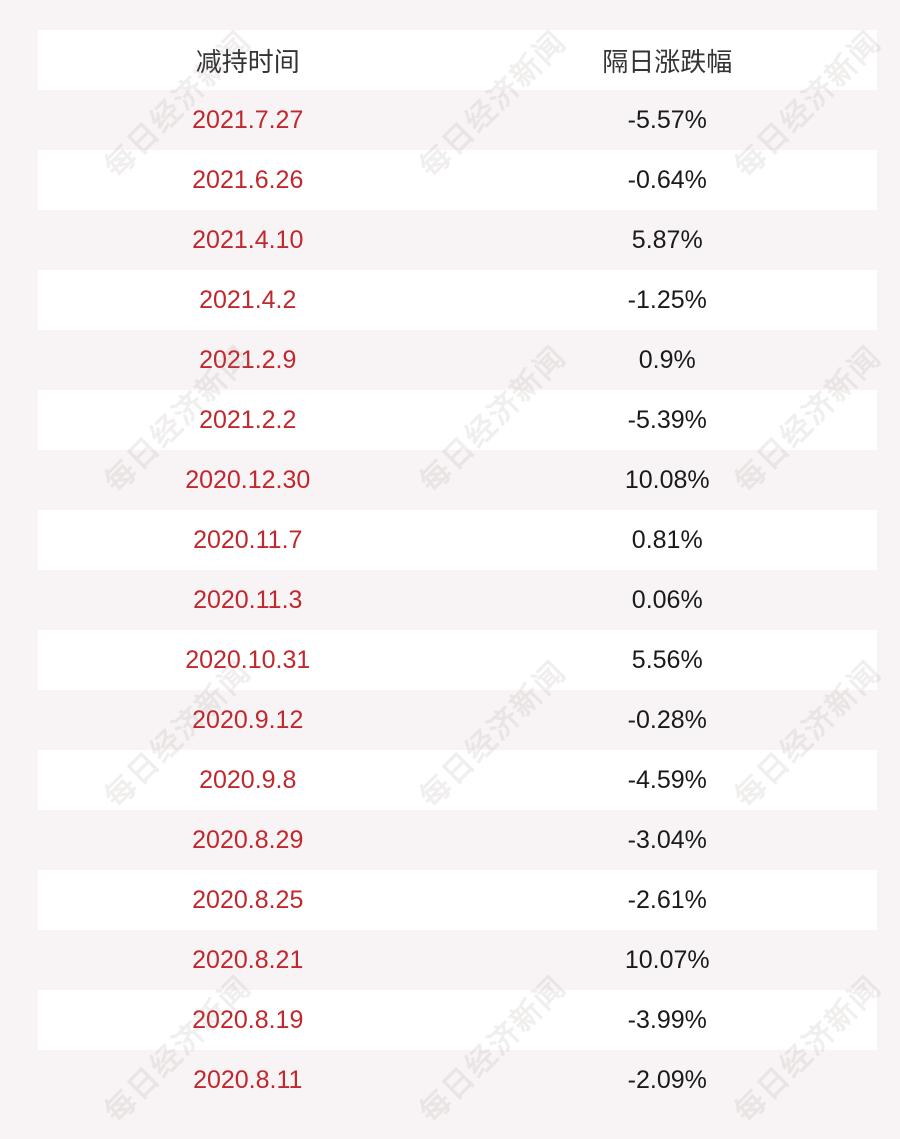 This screenshot has width=900, height=1139. I want to click on table-row: 2021.7.27 -5.57%, so click(457, 120).